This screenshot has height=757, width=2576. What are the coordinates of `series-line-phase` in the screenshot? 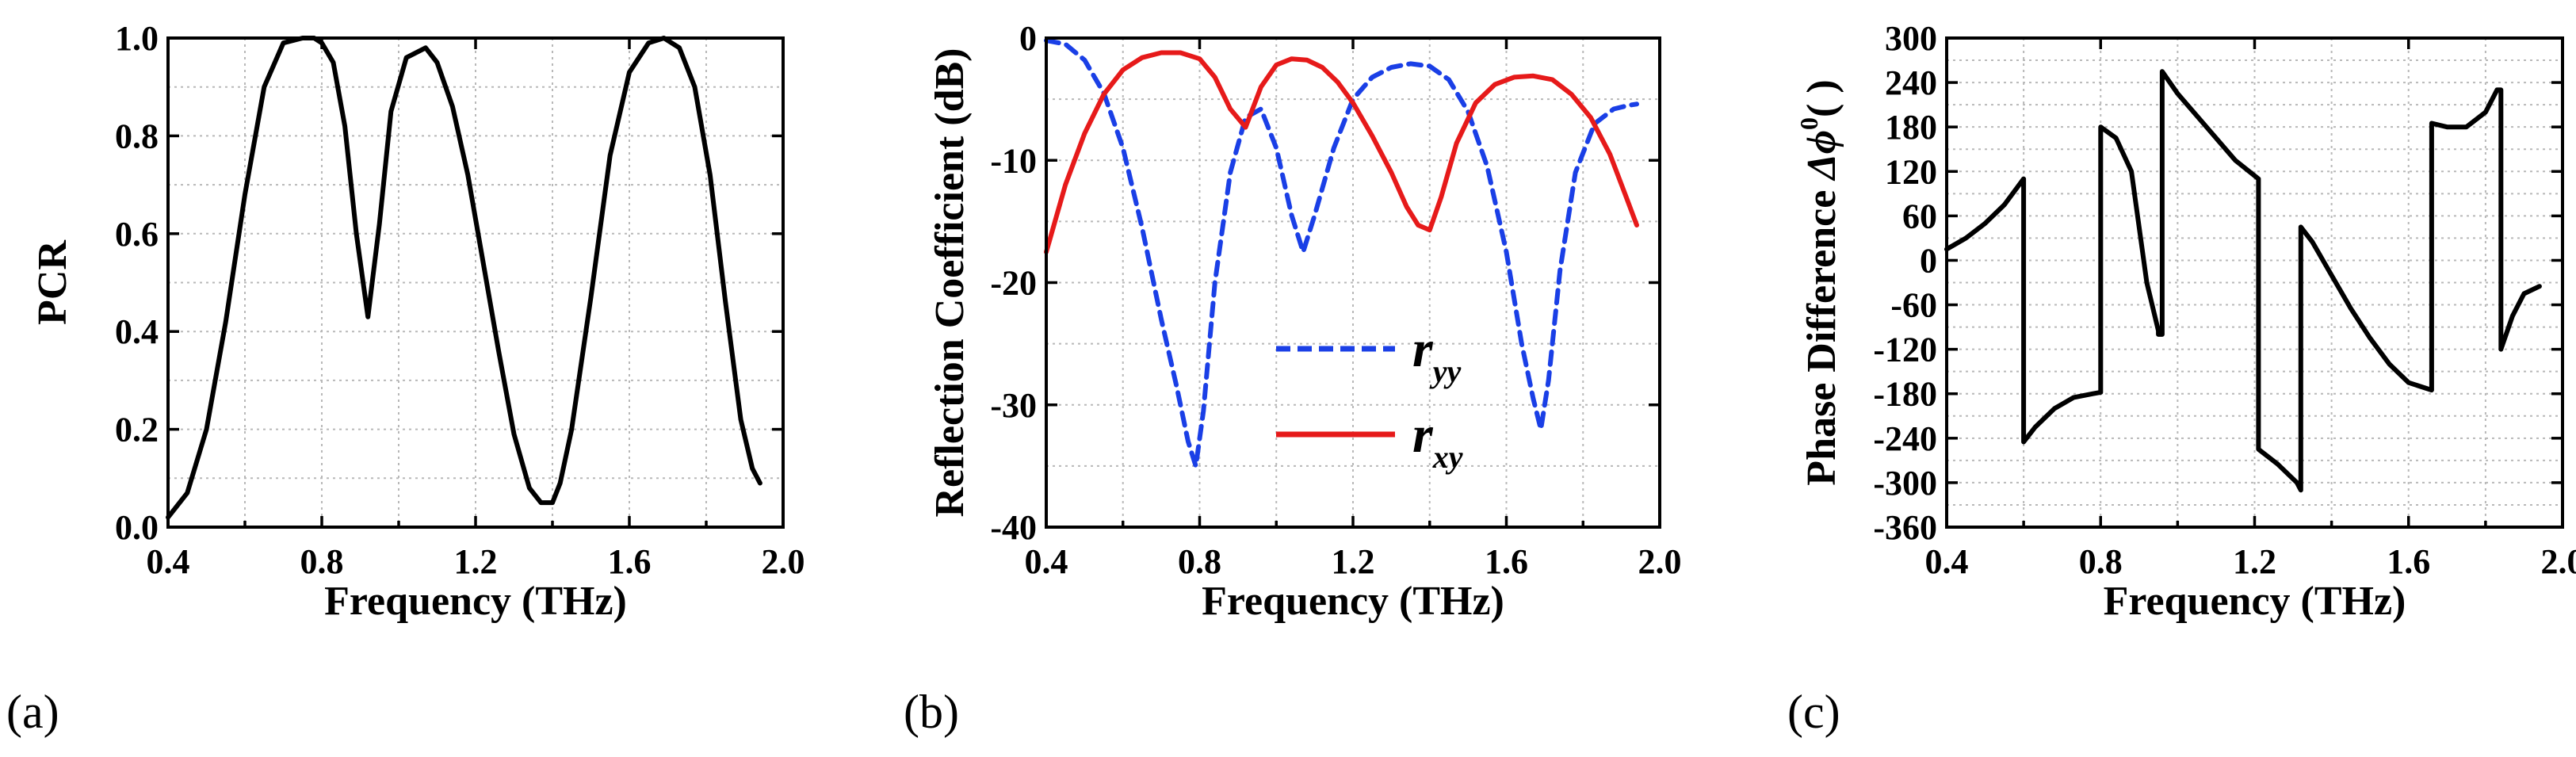 It's located at (2243, 281).